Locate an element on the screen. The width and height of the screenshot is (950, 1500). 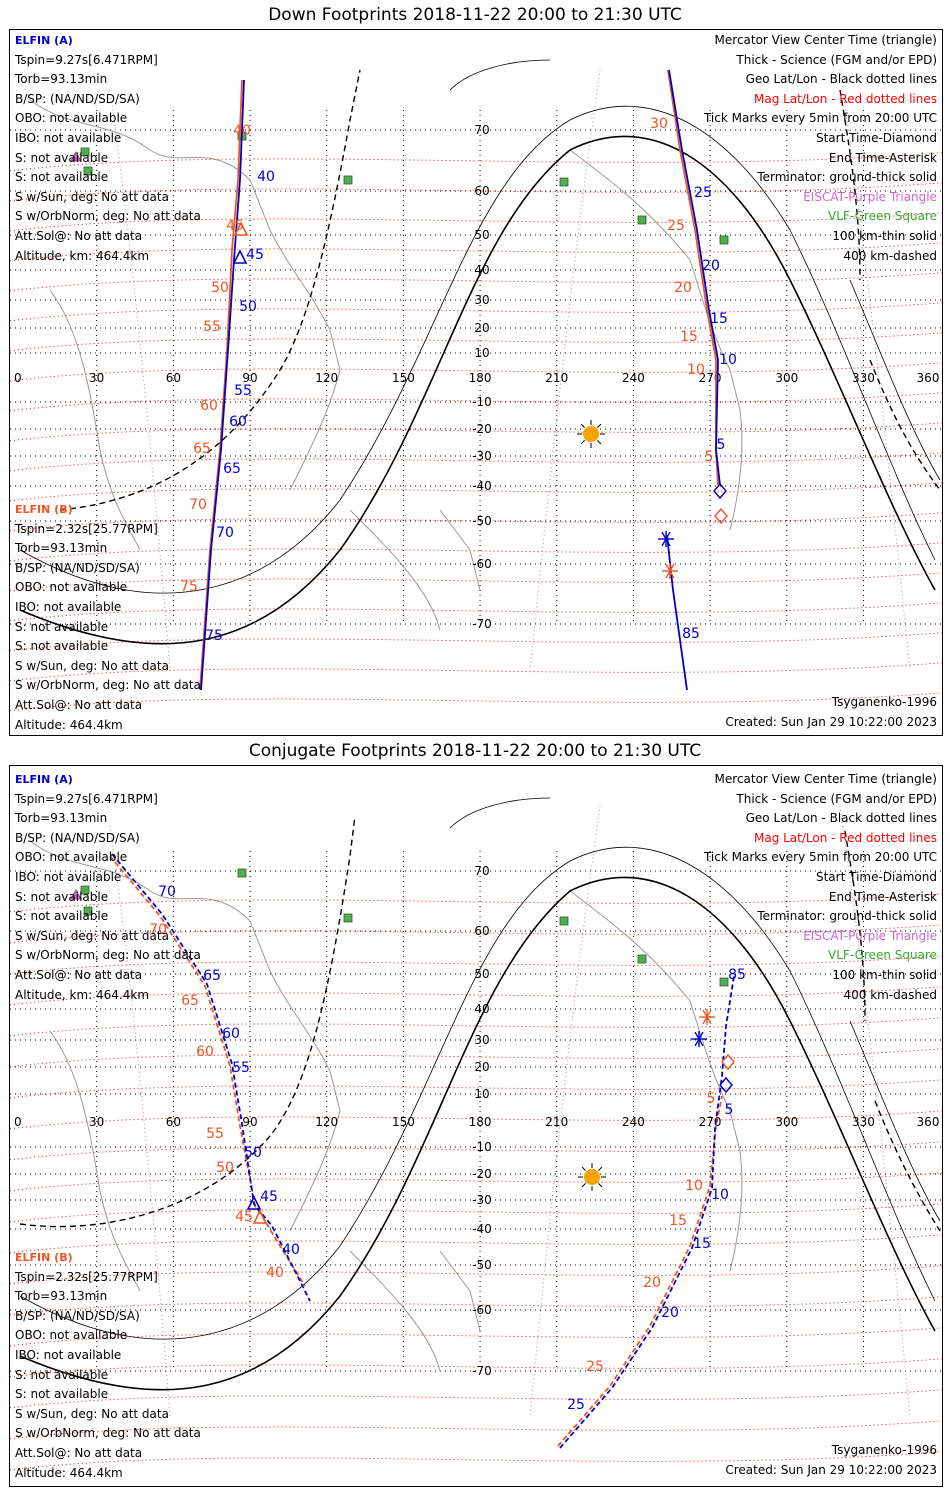
elfin-b-tick-label: 20 is located at coordinates (652, 1283).